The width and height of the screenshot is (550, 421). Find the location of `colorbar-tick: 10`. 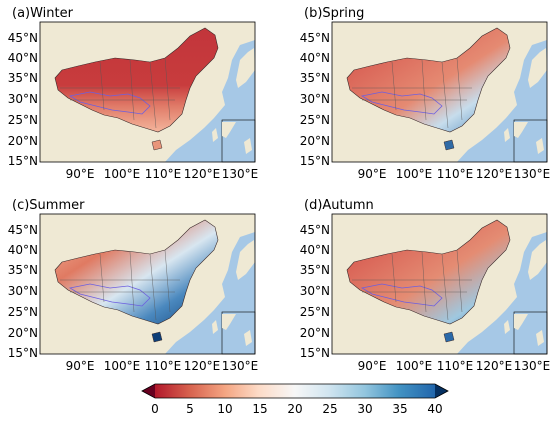

colorbar-tick: 10 is located at coordinates (224, 409).